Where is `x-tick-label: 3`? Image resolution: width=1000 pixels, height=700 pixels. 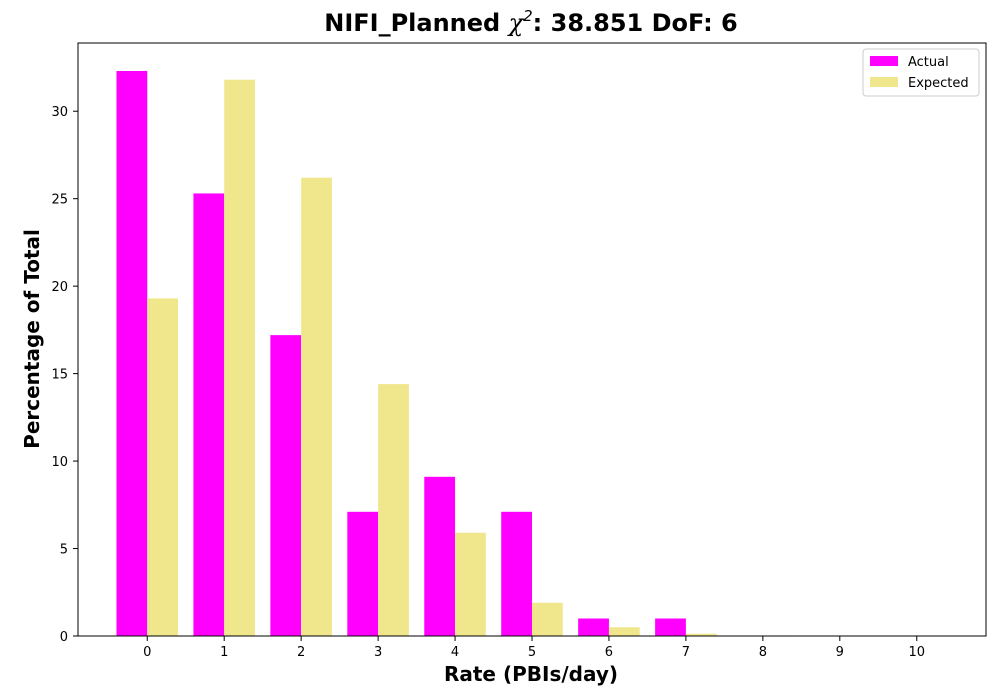 x-tick-label: 3 is located at coordinates (378, 652).